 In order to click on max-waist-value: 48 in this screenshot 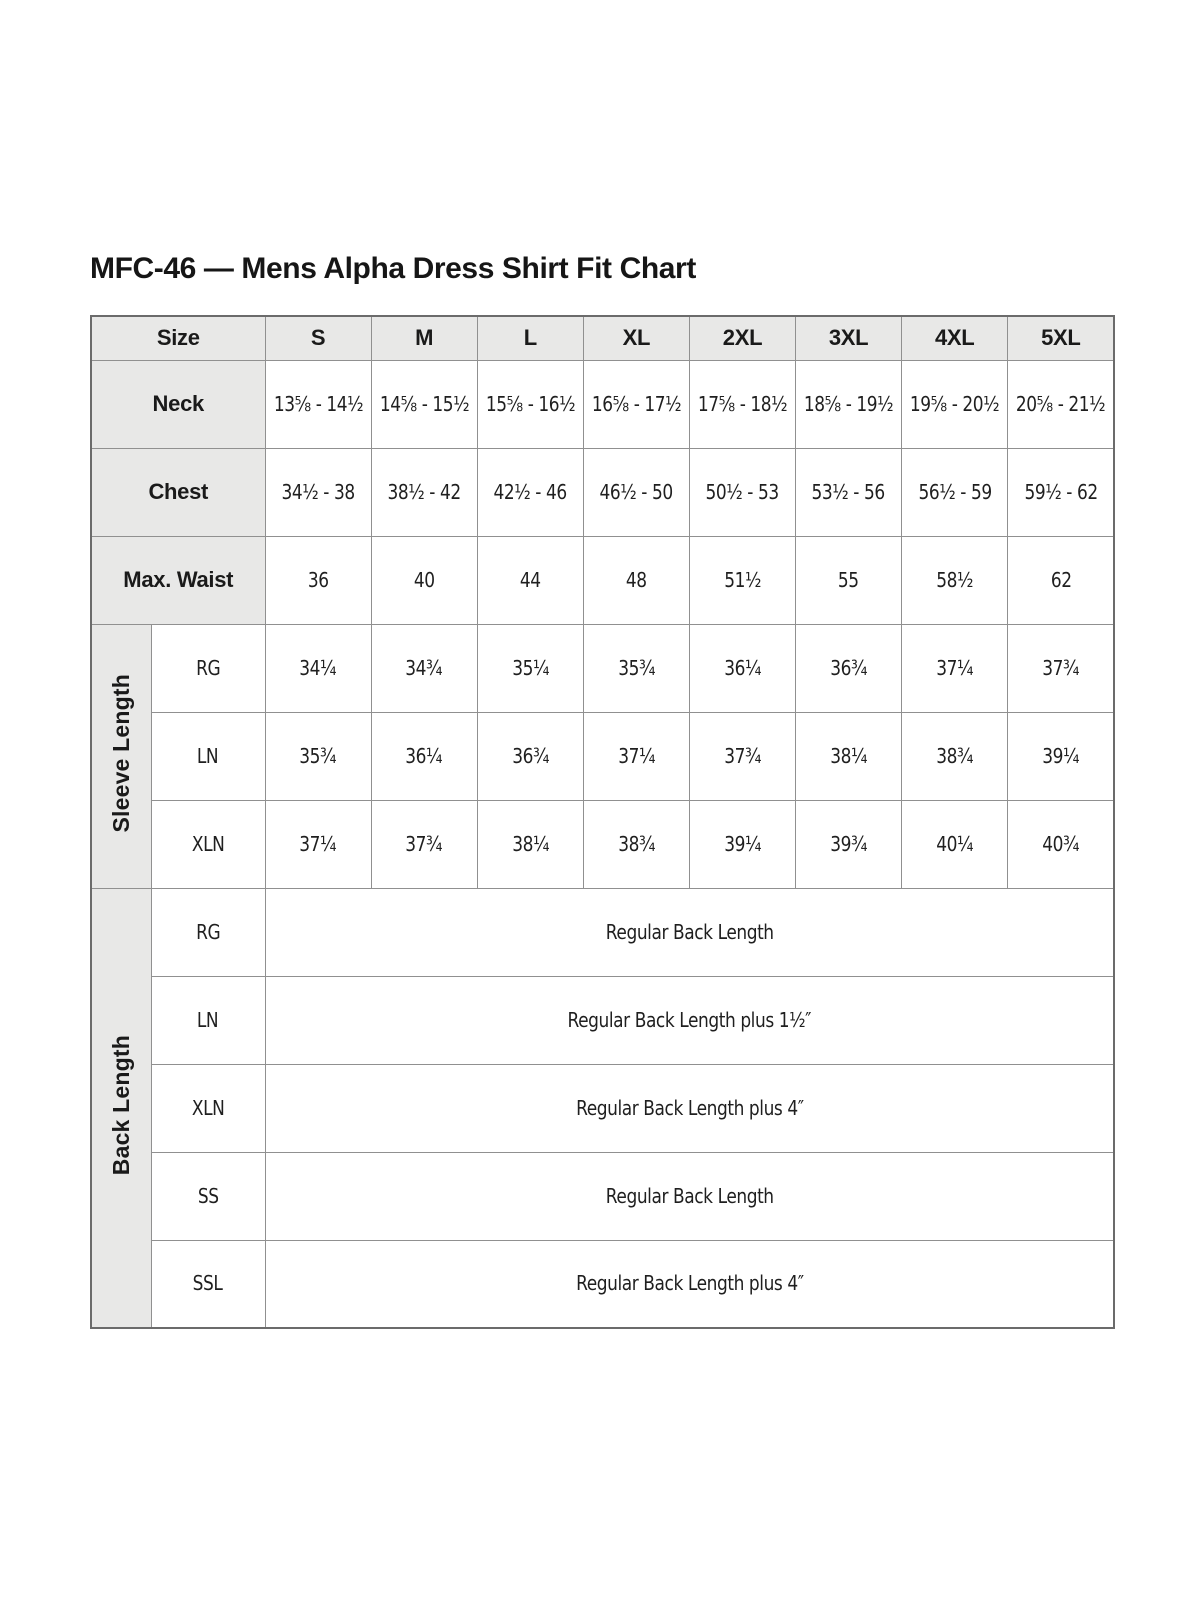, I will do `click(636, 579)`.